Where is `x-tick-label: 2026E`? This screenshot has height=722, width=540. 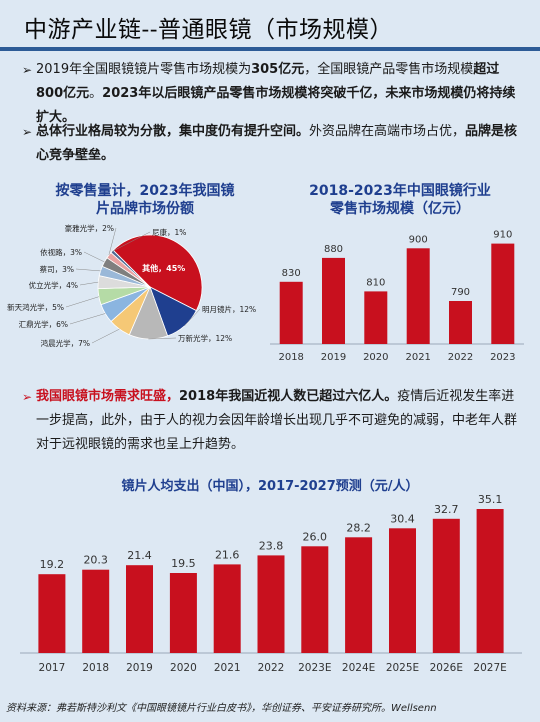
x-tick-label: 2026E is located at coordinates (446, 668).